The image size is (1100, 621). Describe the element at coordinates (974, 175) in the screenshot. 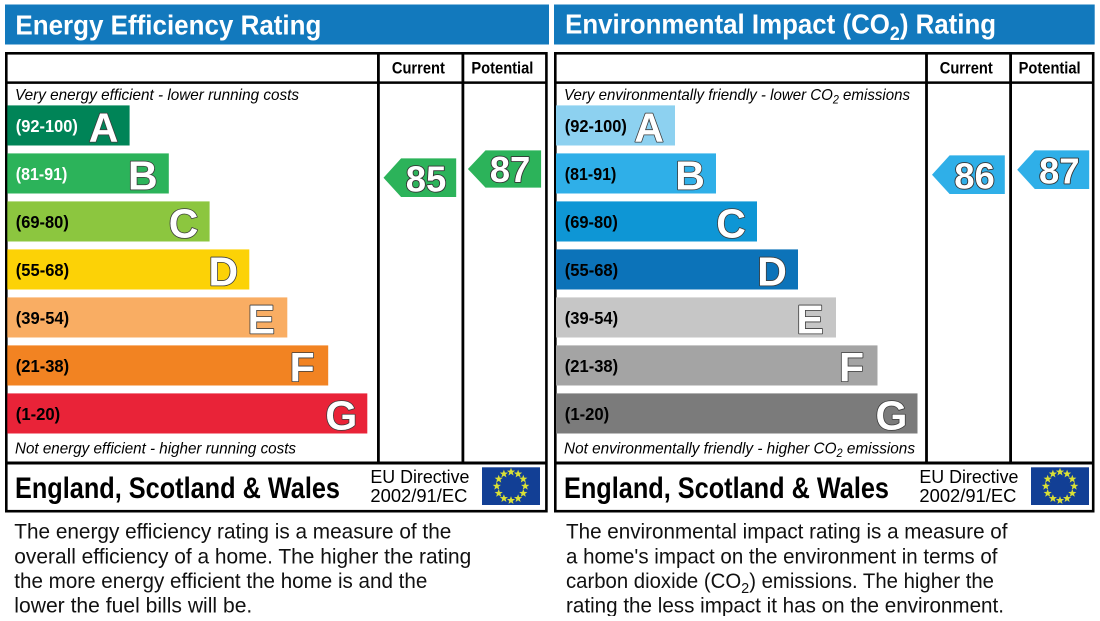

I see `svg-text: 86` at that location.